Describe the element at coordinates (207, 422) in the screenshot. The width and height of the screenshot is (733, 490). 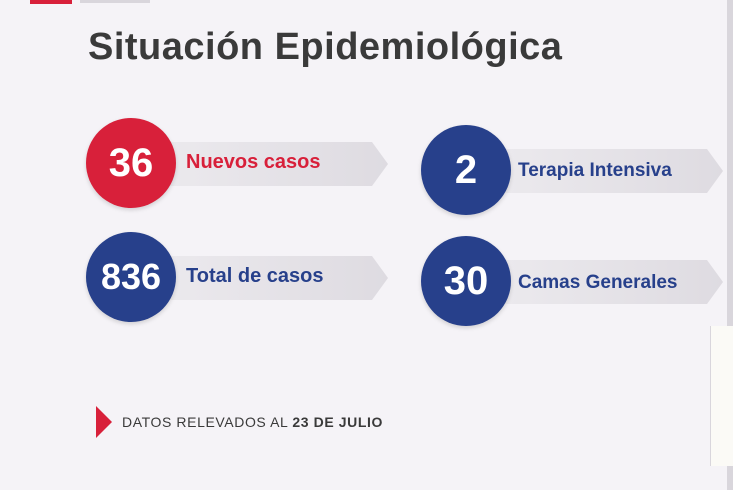
I see `footer-prefix: DATOS RELEVADOS AL` at that location.